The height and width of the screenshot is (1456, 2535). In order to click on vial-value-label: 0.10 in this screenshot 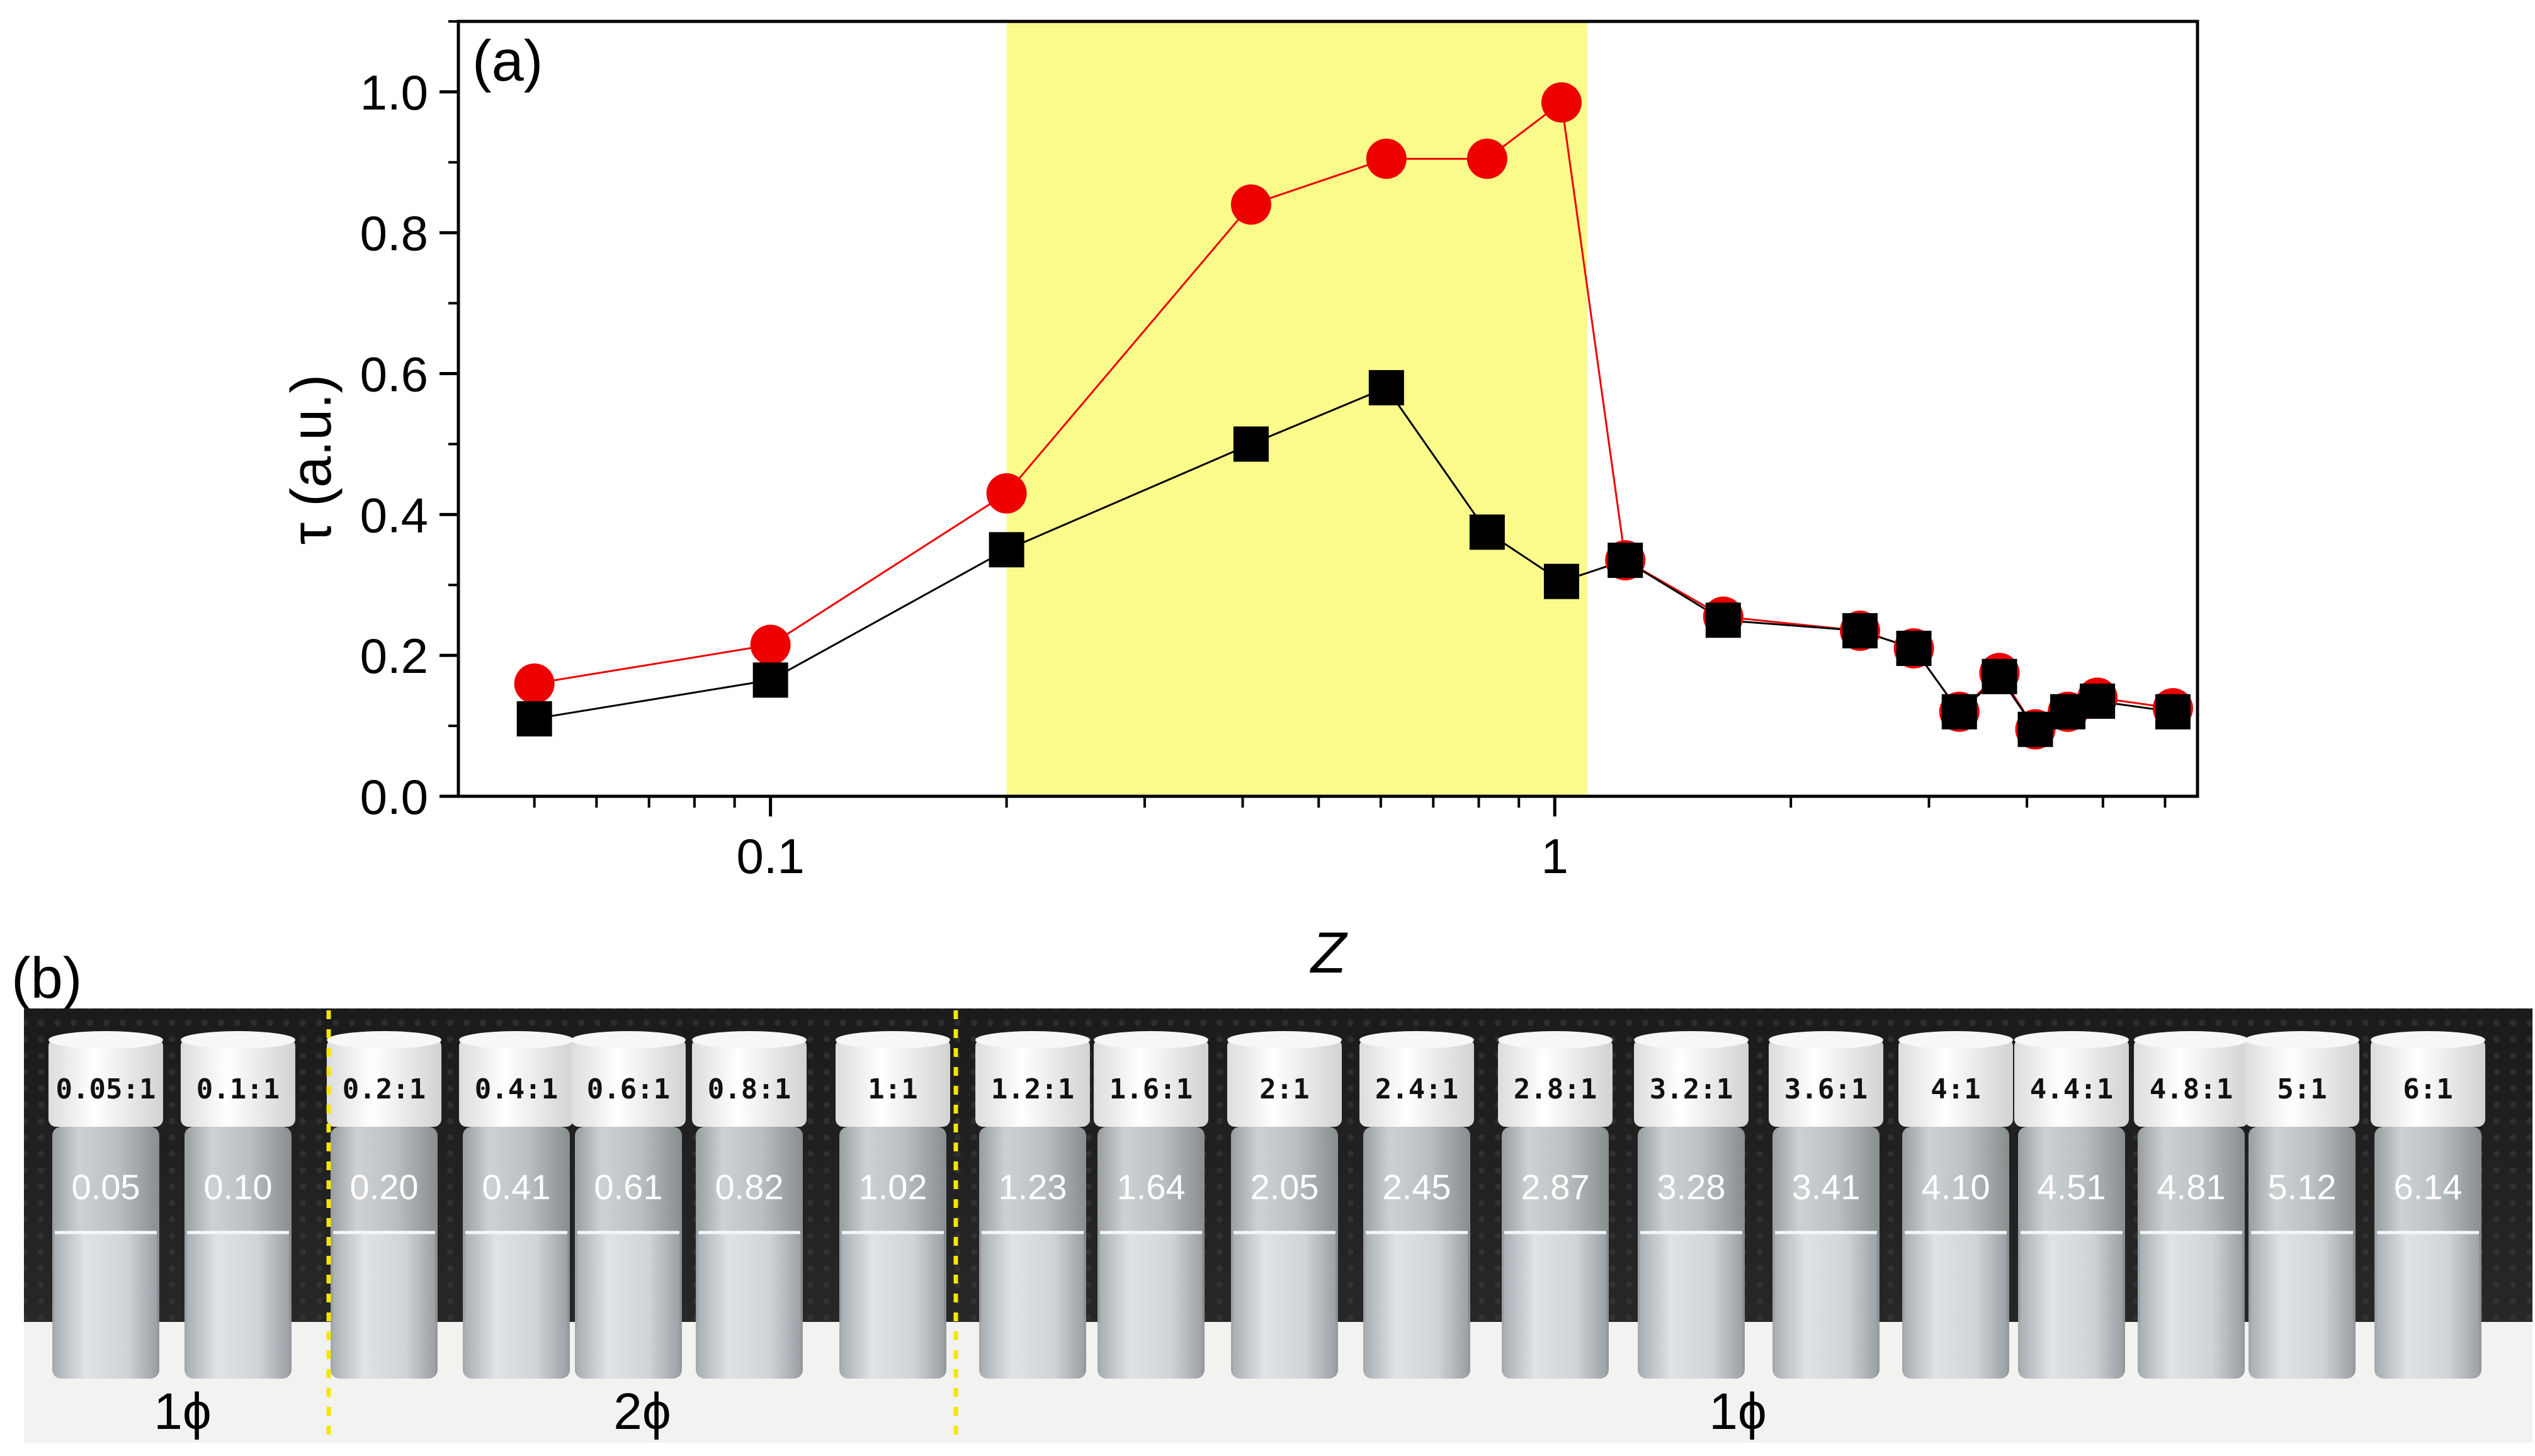, I will do `click(238, 1187)`.